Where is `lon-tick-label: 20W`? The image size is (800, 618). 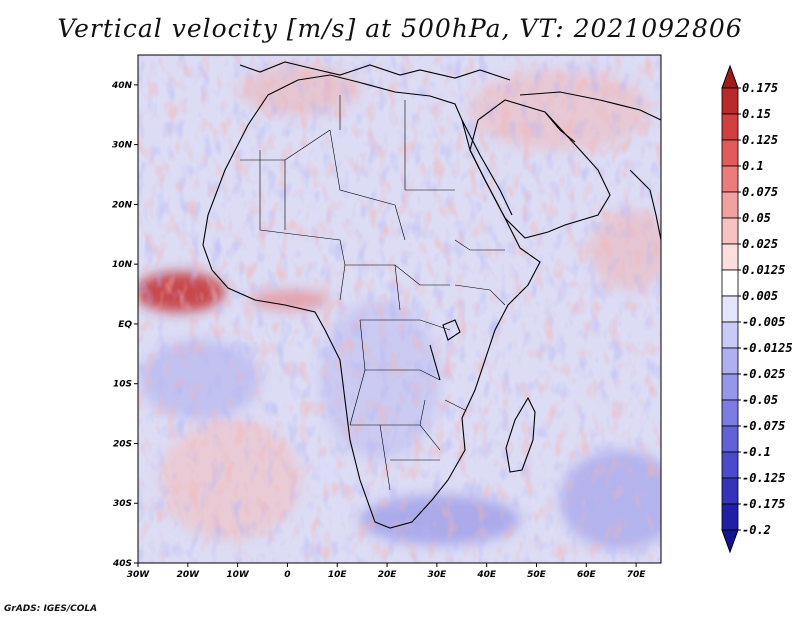
lon-tick-label: 20W is located at coordinates (189, 575).